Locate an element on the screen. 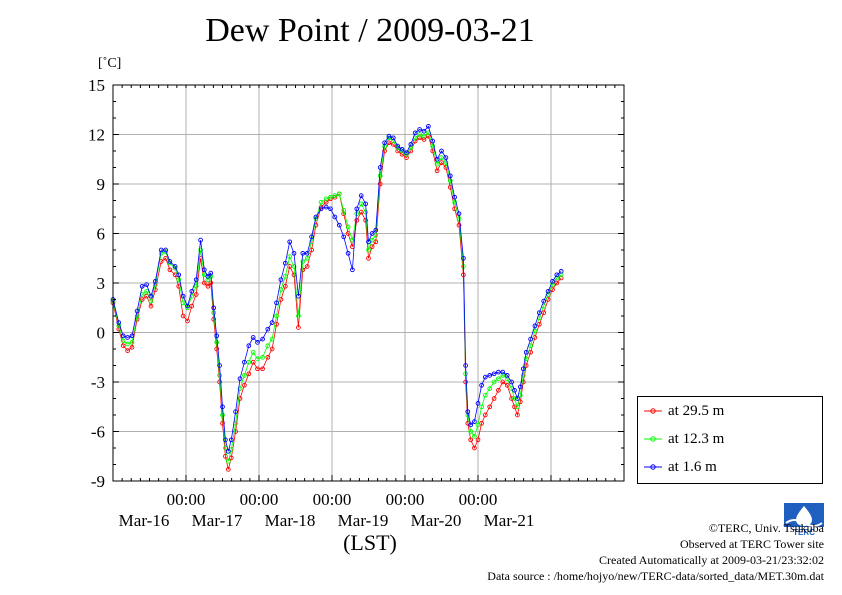 The image size is (842, 595). legend-label-1-6m: at 1.6 m is located at coordinates (692, 466).